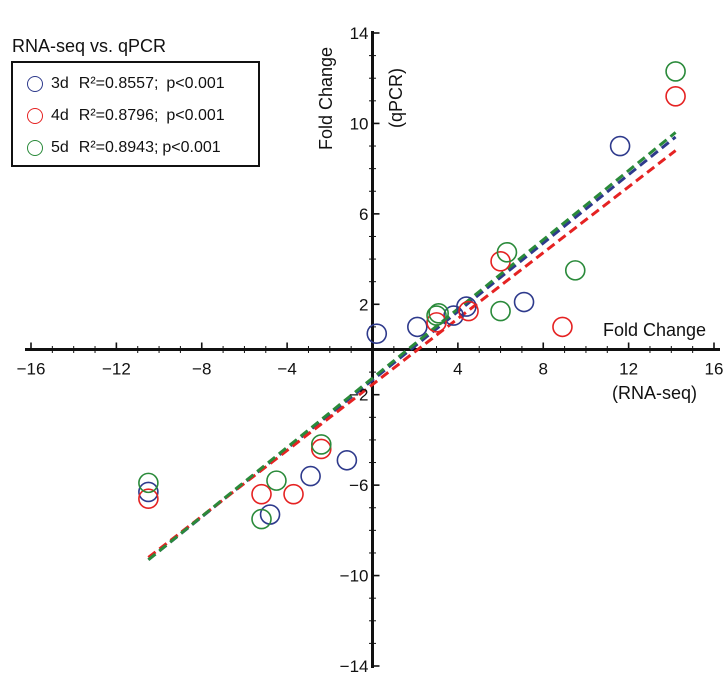 Image resolution: width=727 pixels, height=674 pixels. I want to click on y-tick-label: −14, so click(354, 665).